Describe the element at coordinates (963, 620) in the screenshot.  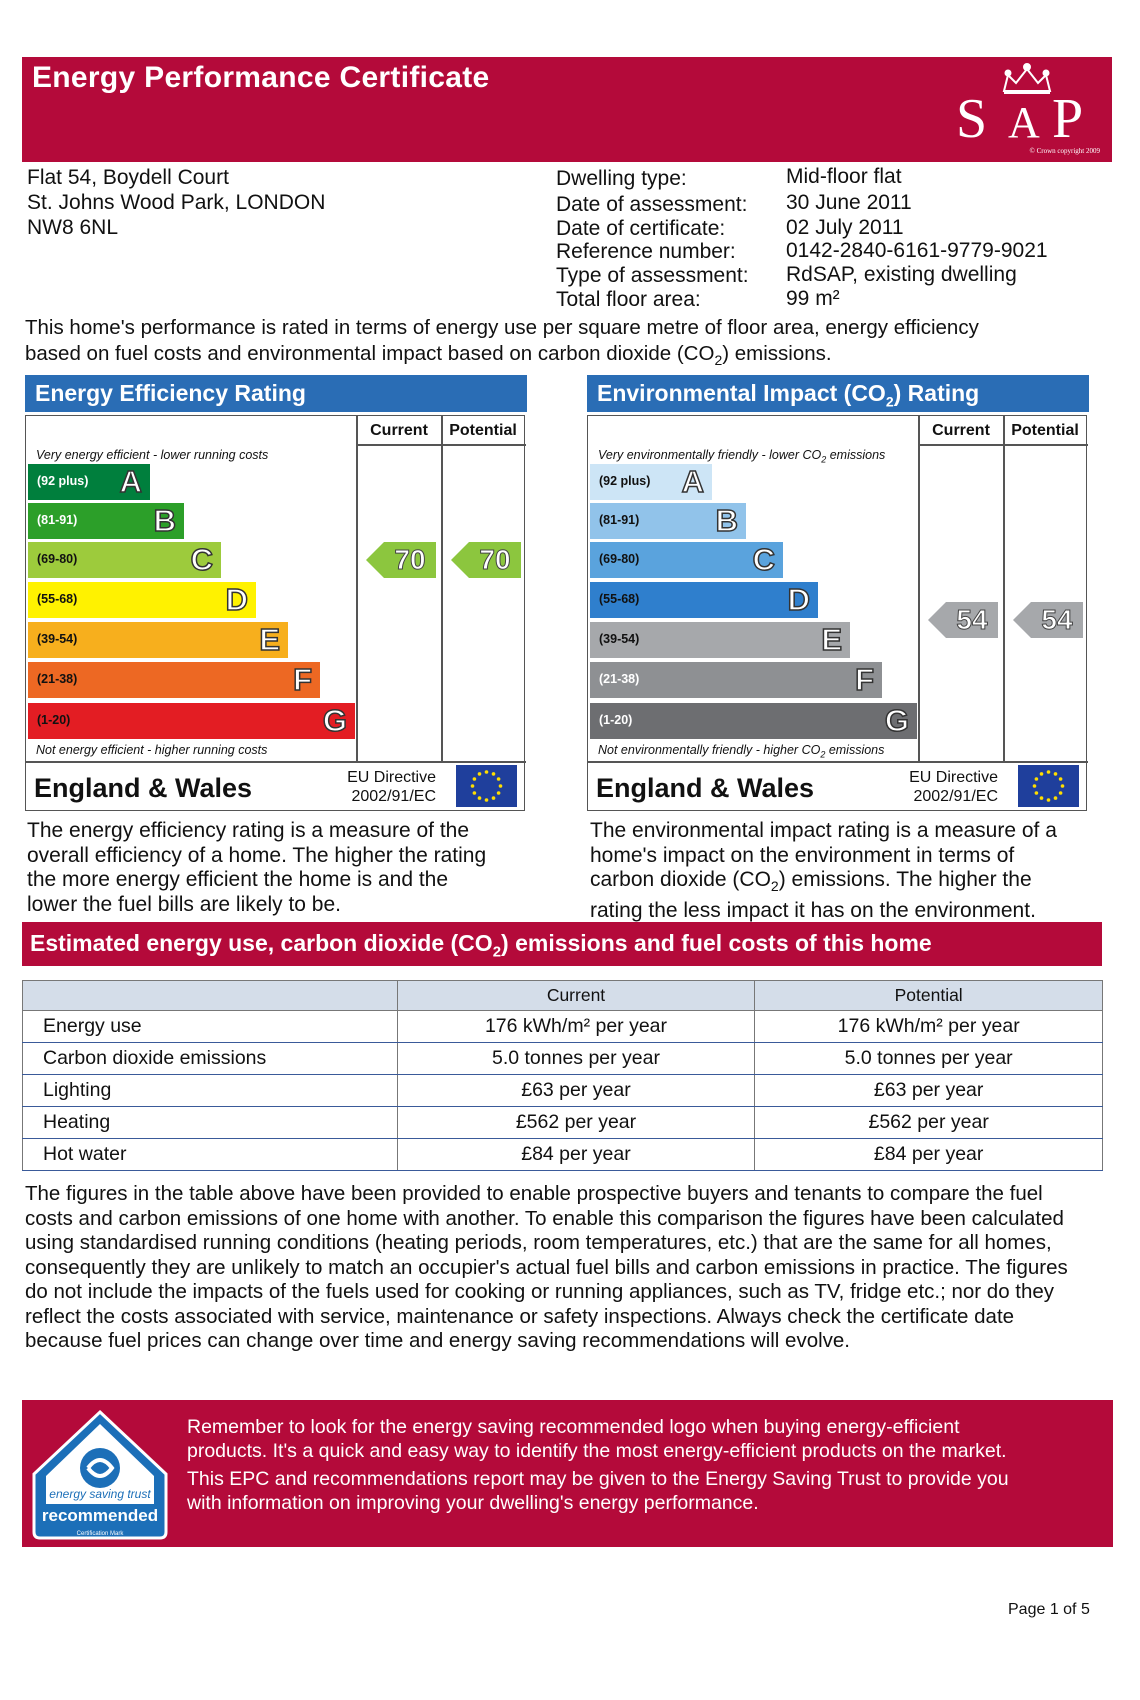
I see `current-rating-arrow: 54` at that location.